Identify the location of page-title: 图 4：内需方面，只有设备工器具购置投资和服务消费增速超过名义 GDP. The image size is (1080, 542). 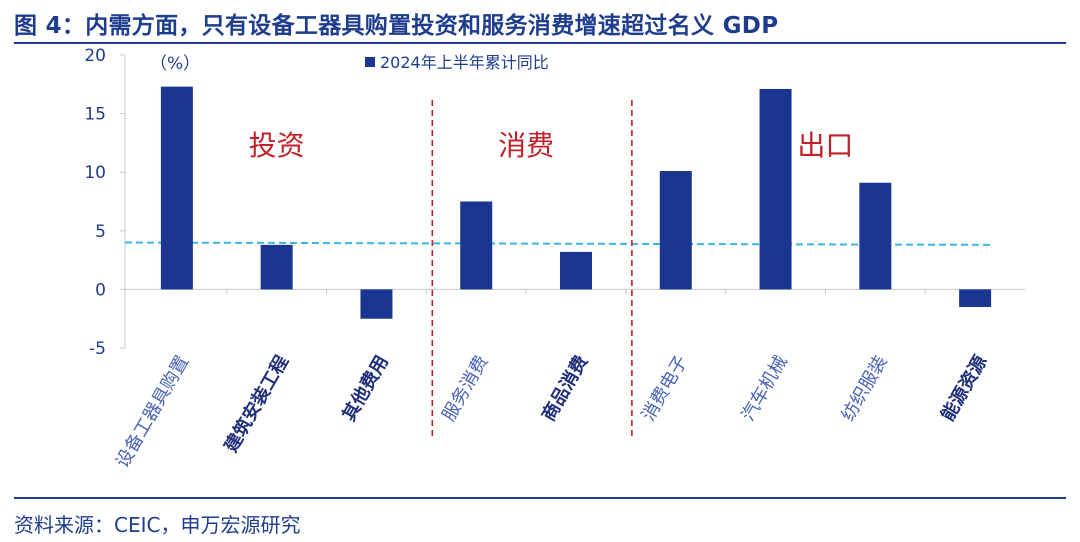
(396, 26).